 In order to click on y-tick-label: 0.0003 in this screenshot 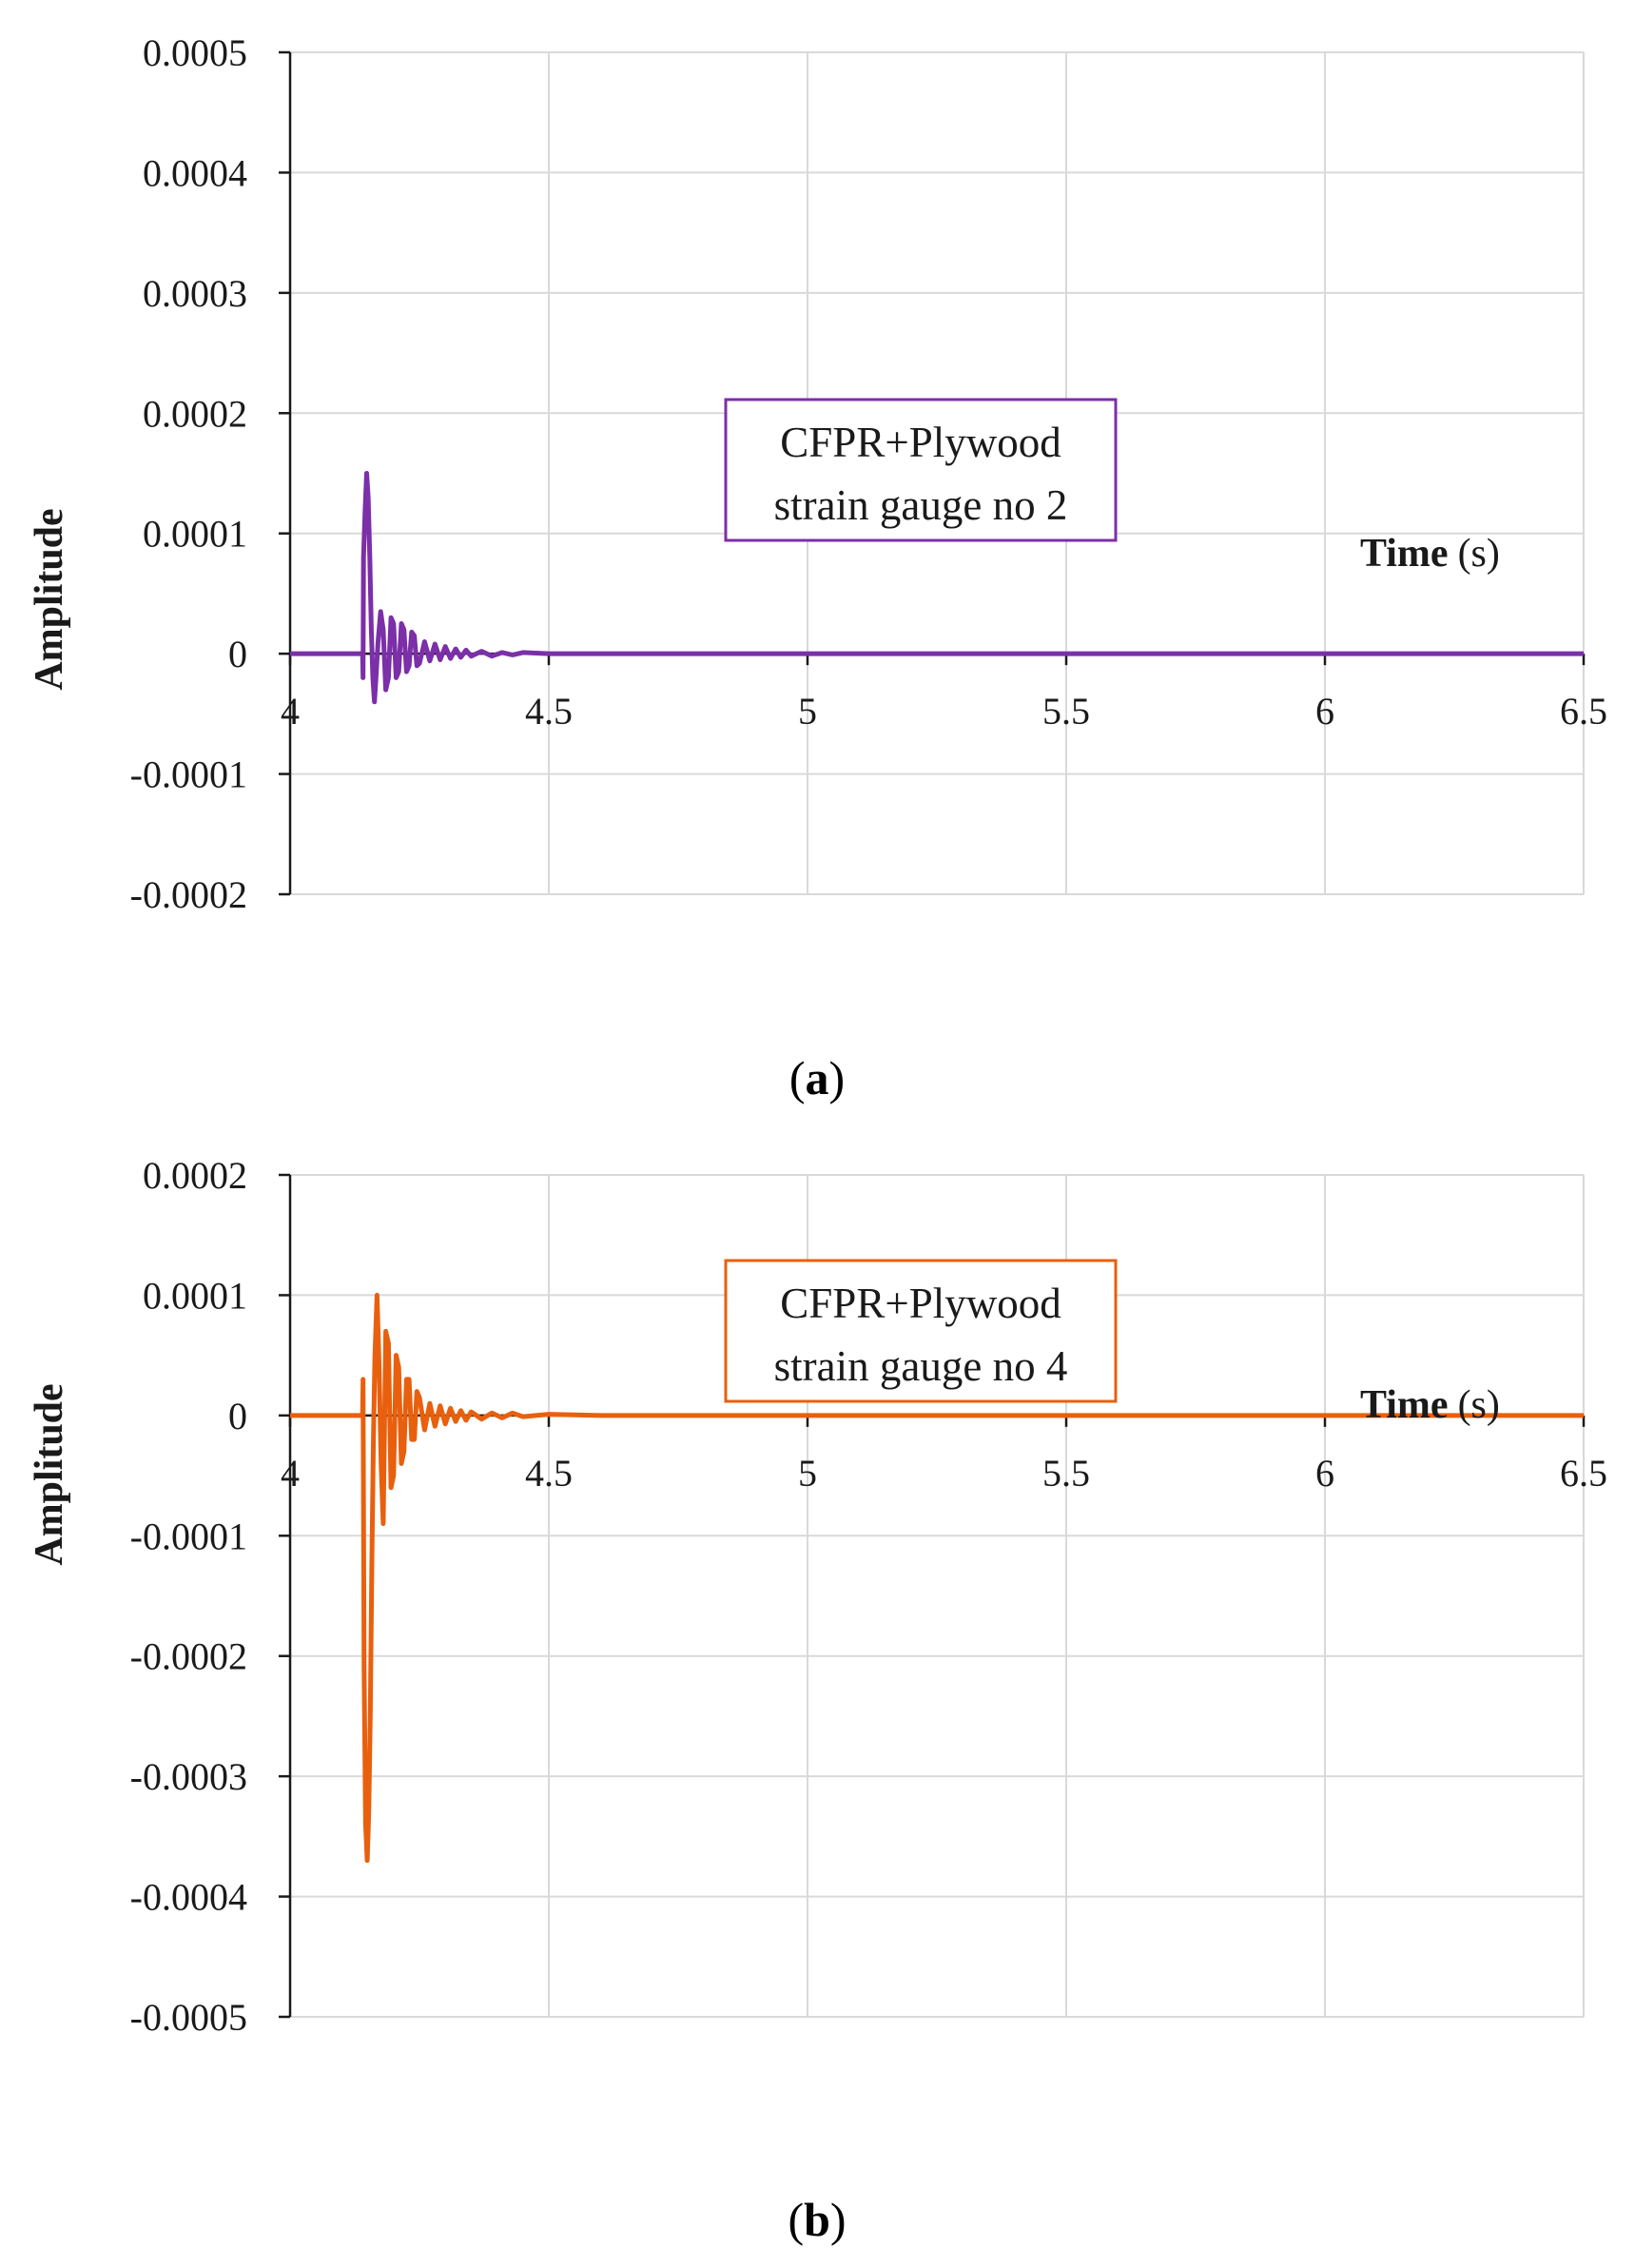, I will do `click(195, 293)`.